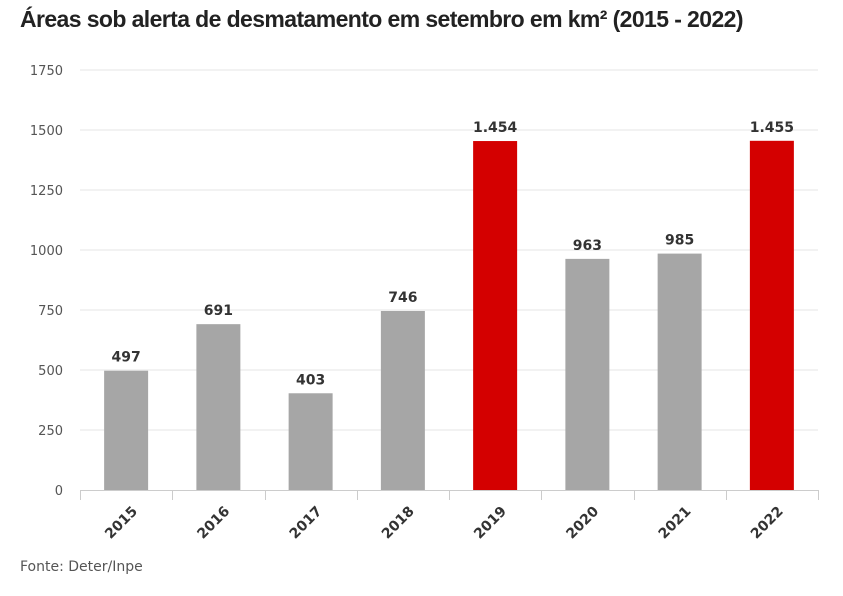 This screenshot has height=596, width=843. I want to click on data-label-2019: 1.454, so click(495, 128).